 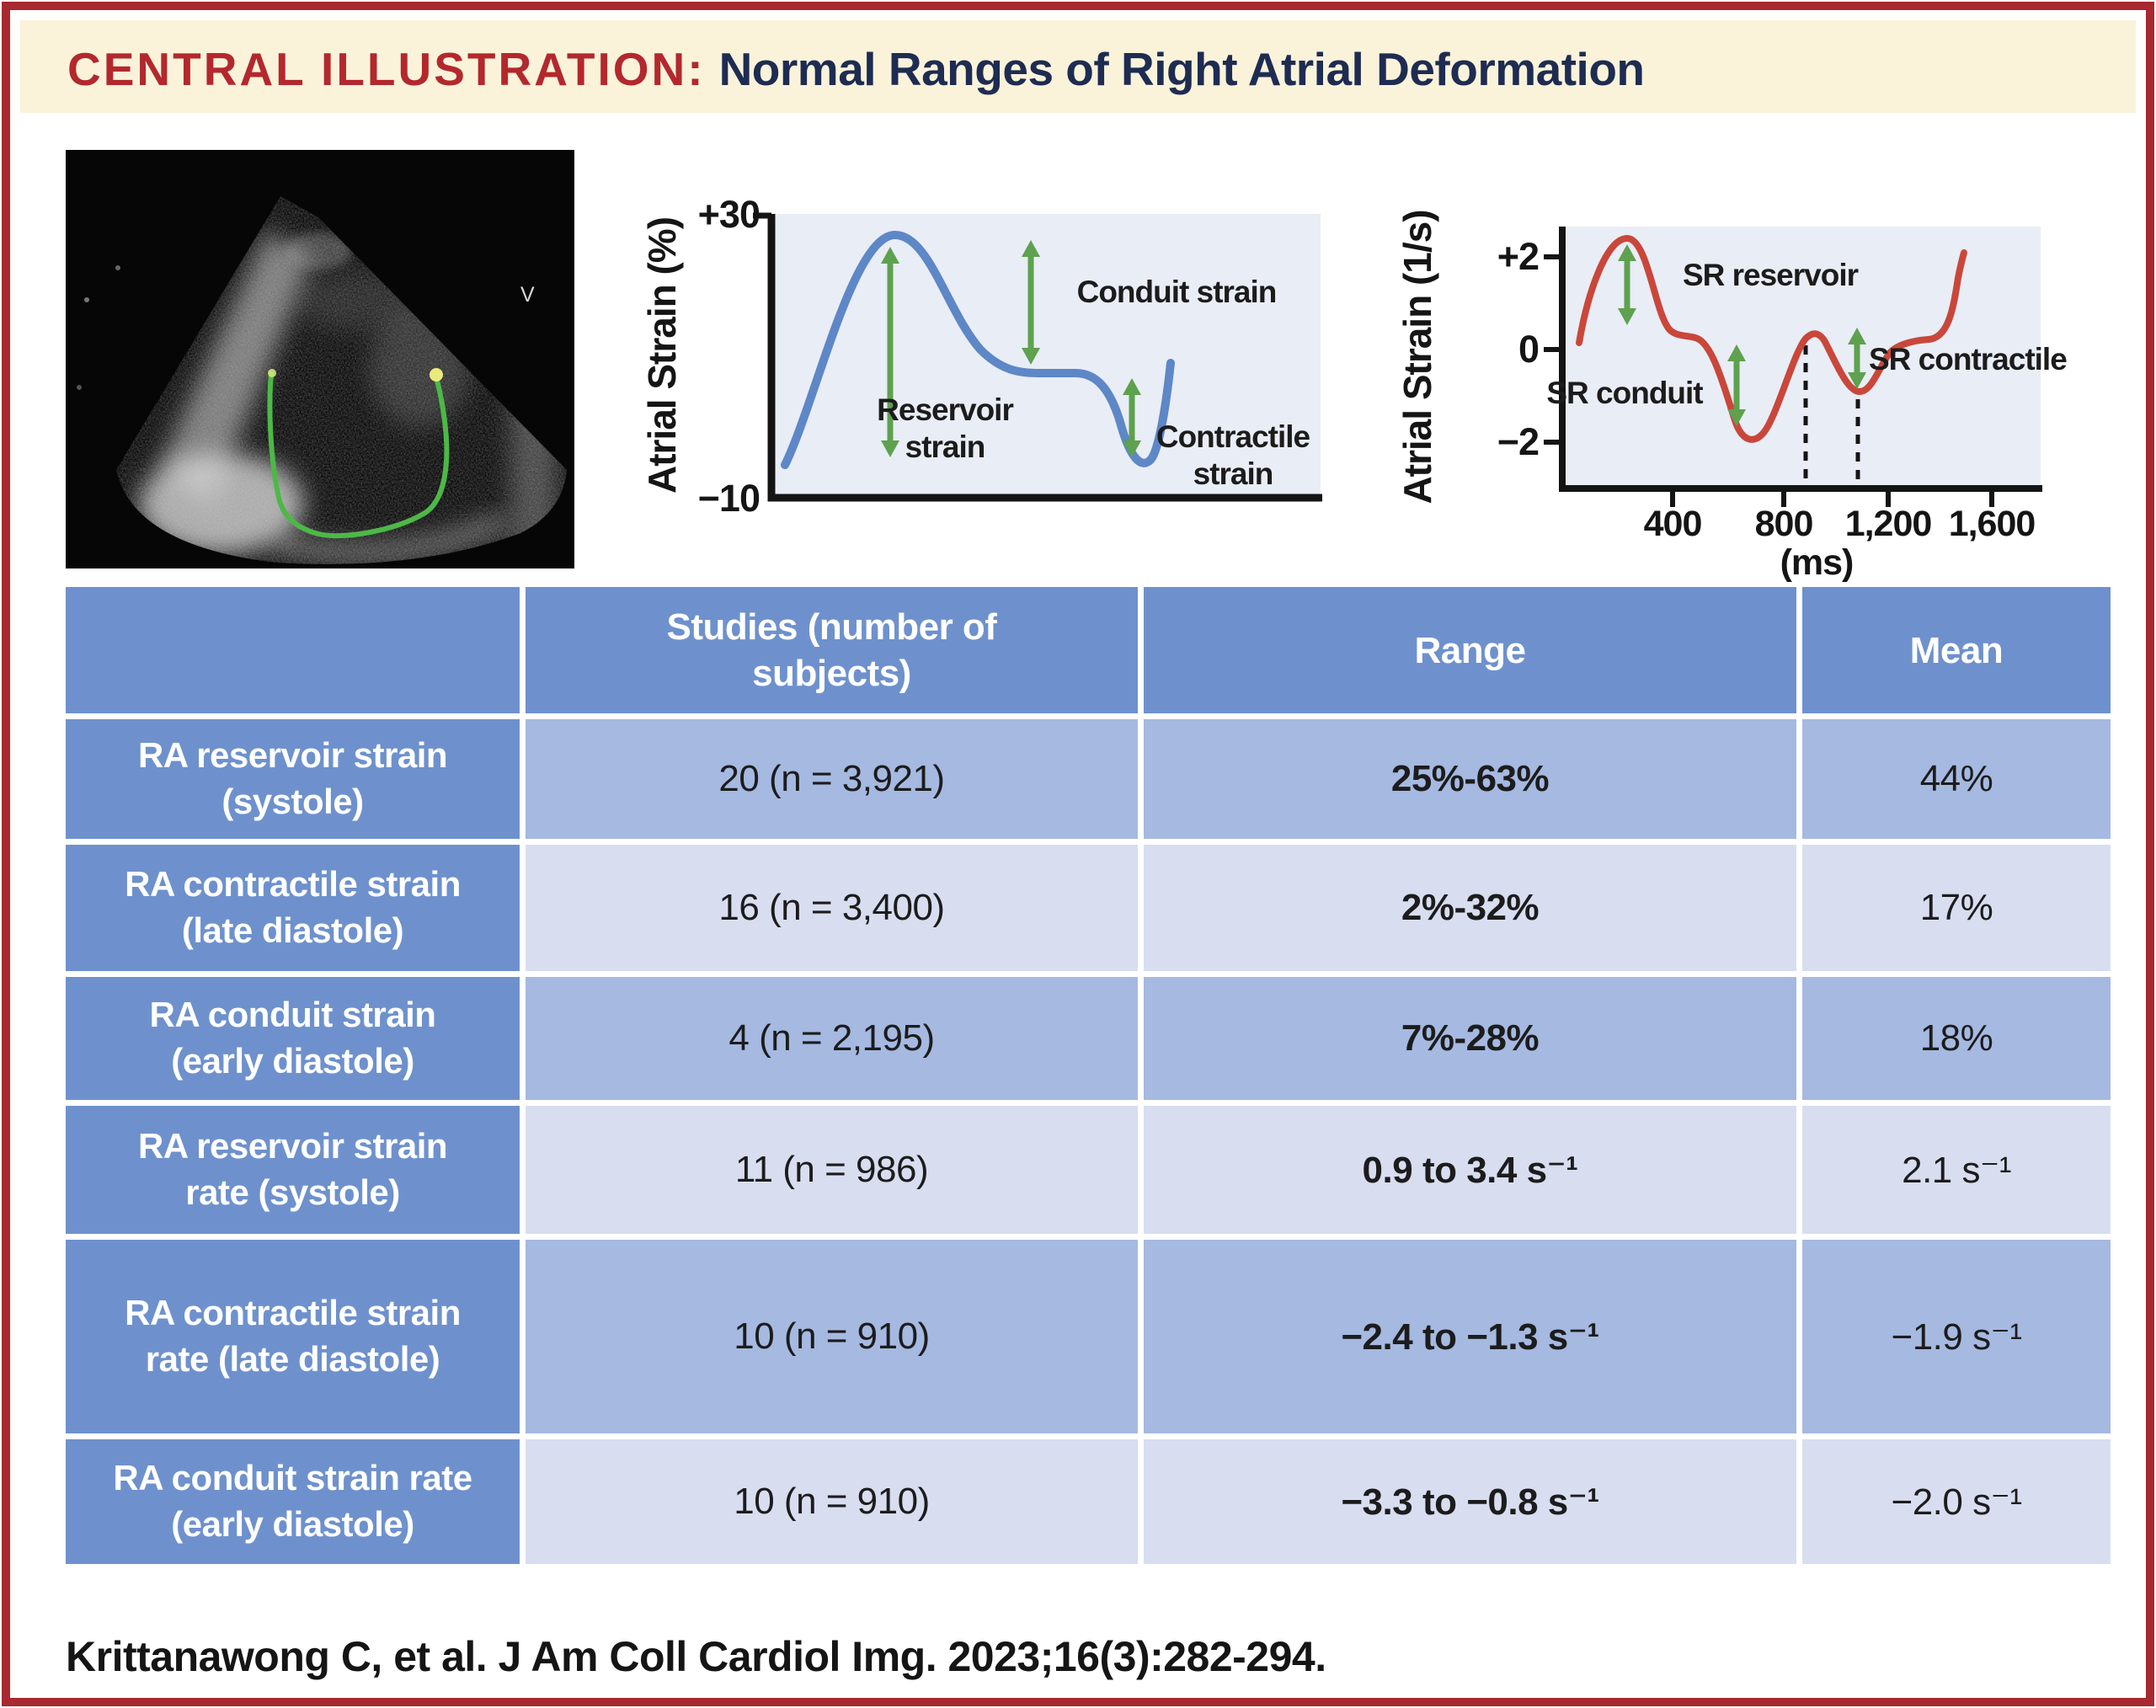 I want to click on echo-v-marker: V, so click(x=527, y=295).